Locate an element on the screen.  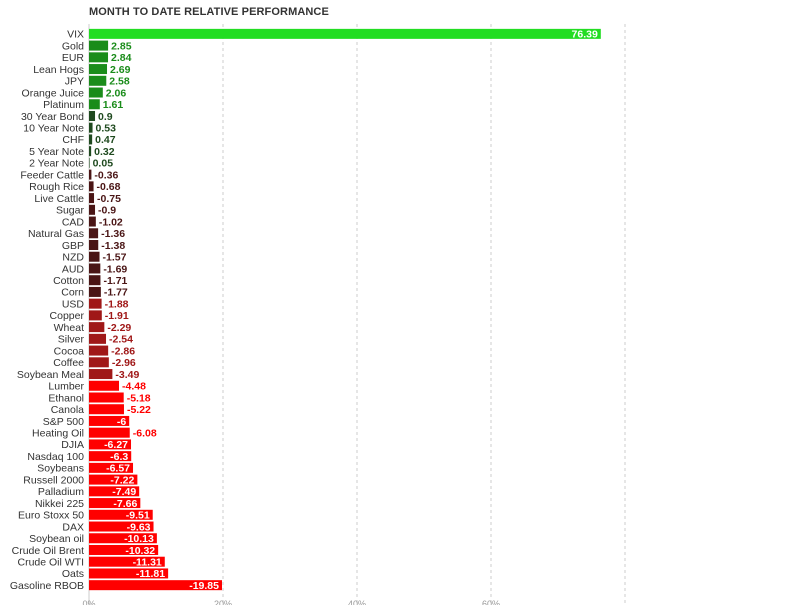
category-label: Coffee is located at coordinates (68, 363).